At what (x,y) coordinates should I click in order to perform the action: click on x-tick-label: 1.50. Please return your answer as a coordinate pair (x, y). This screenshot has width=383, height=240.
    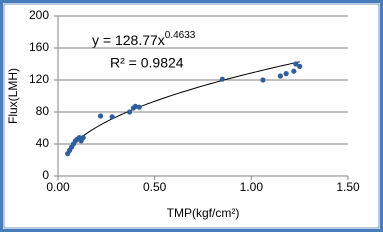
    Looking at the image, I should click on (348, 187).